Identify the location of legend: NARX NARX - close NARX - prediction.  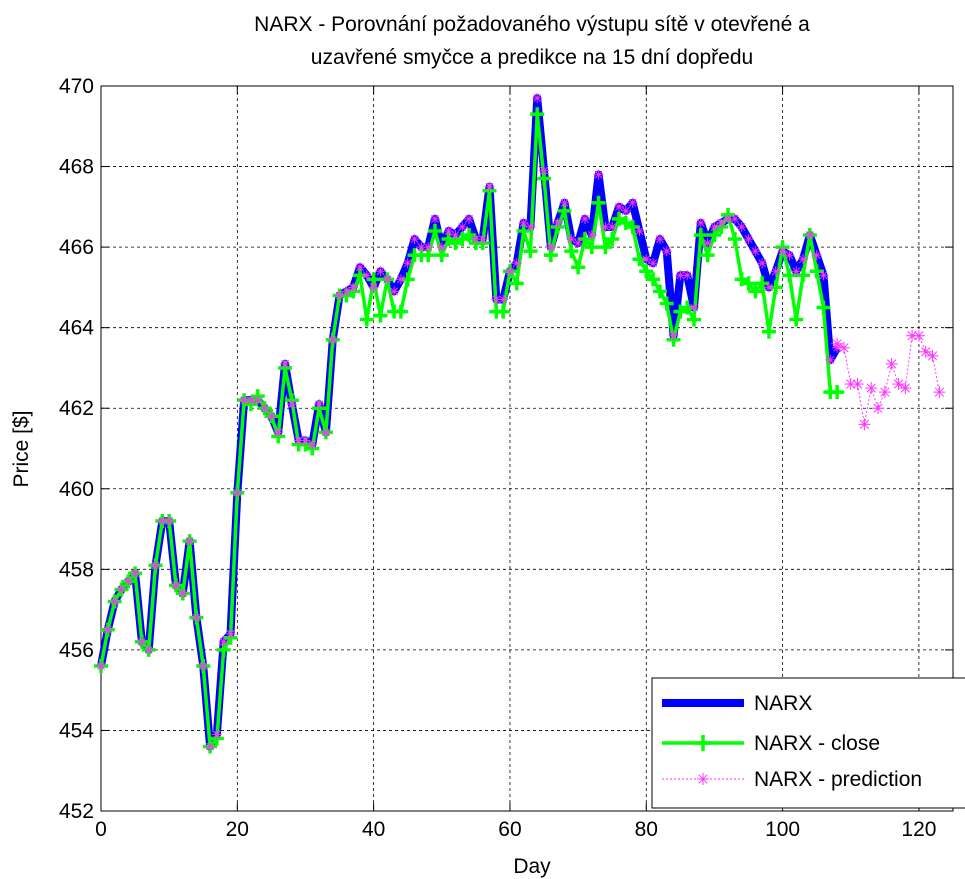
(808, 743).